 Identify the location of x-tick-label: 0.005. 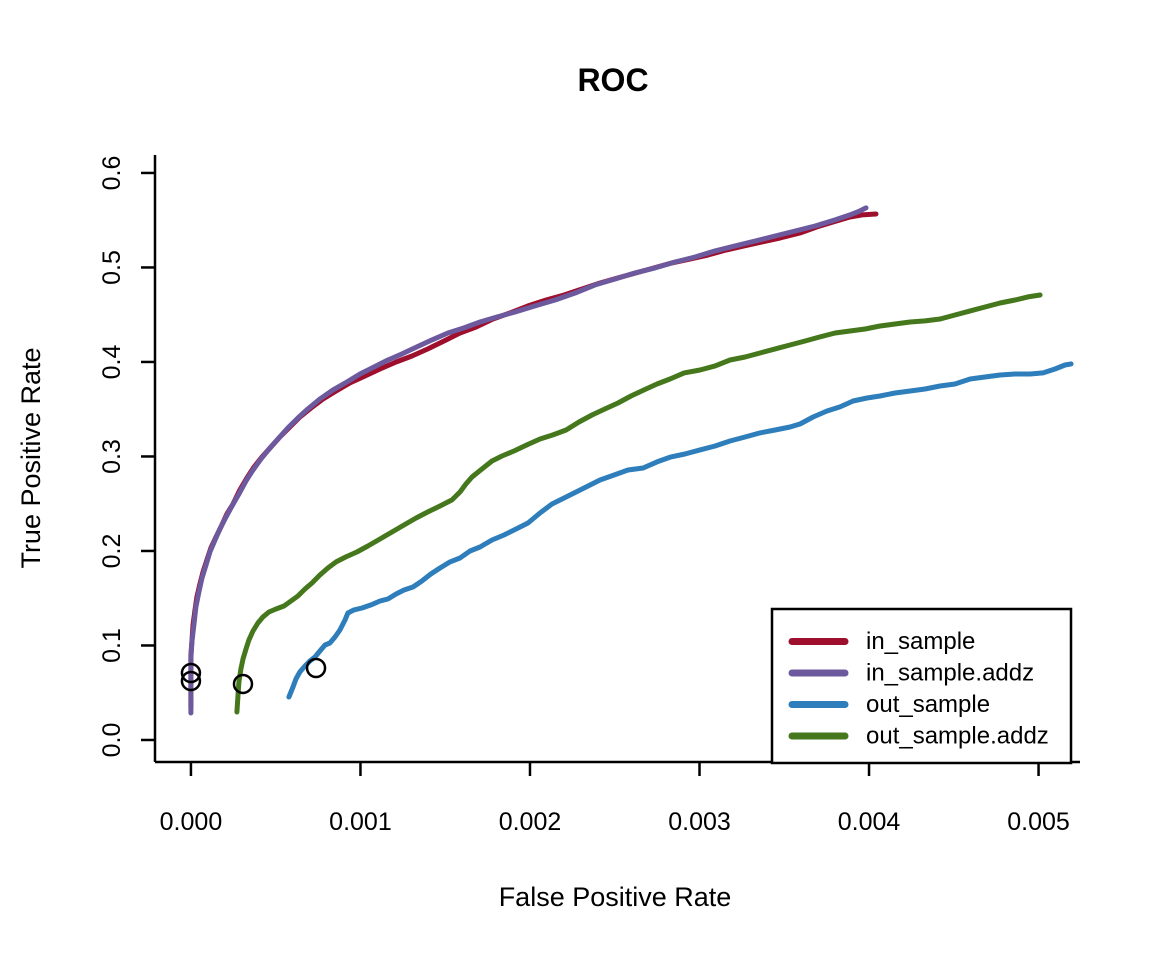
(1038, 822).